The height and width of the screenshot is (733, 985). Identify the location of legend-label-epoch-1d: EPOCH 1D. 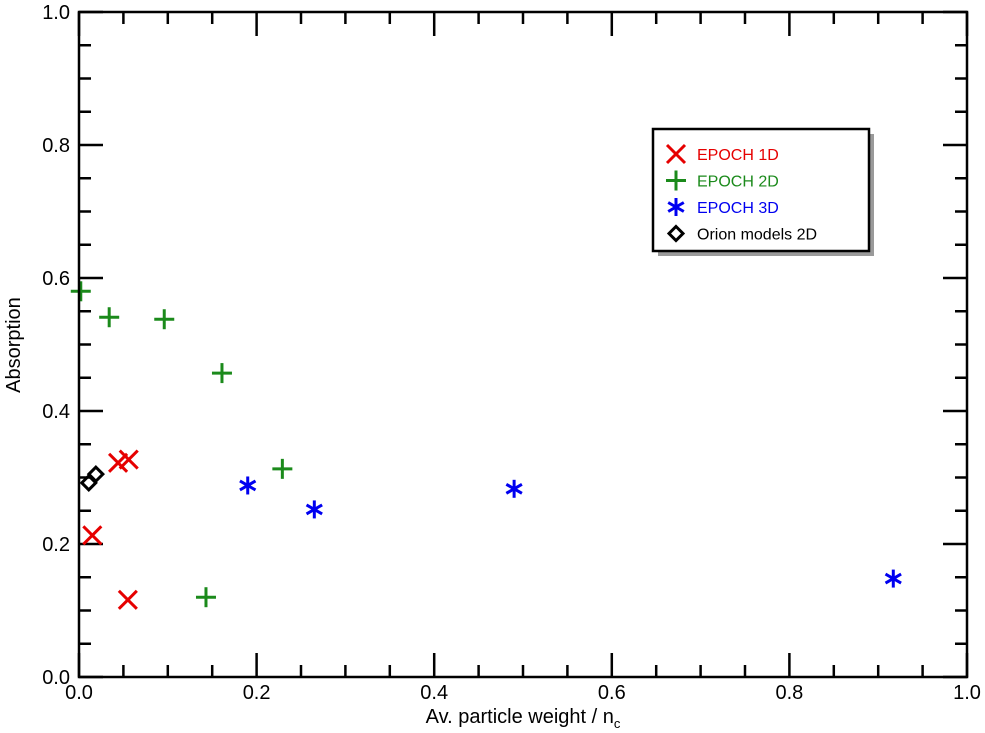
(738, 155).